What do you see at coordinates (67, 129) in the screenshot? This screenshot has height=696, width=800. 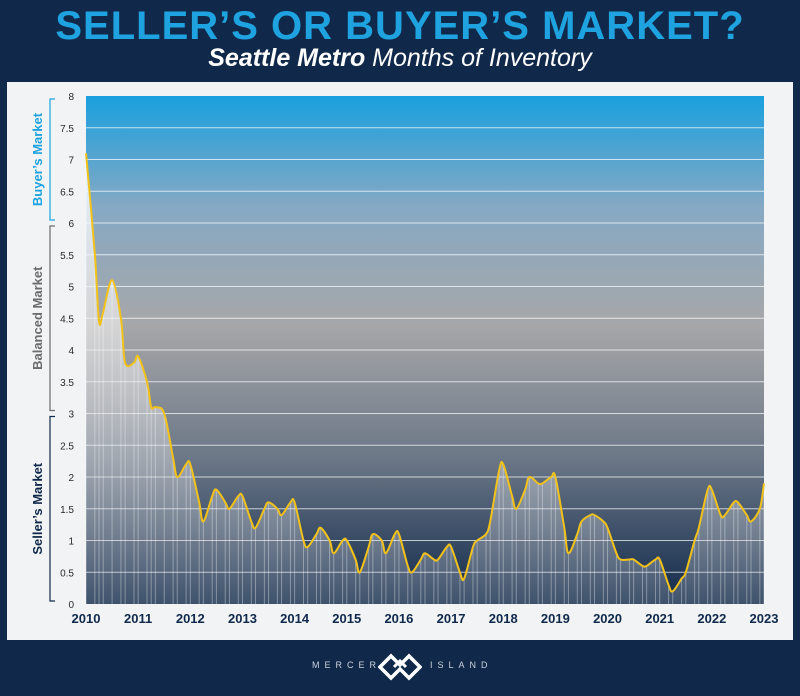 I see `y-tick-label: 7.5` at bounding box center [67, 129].